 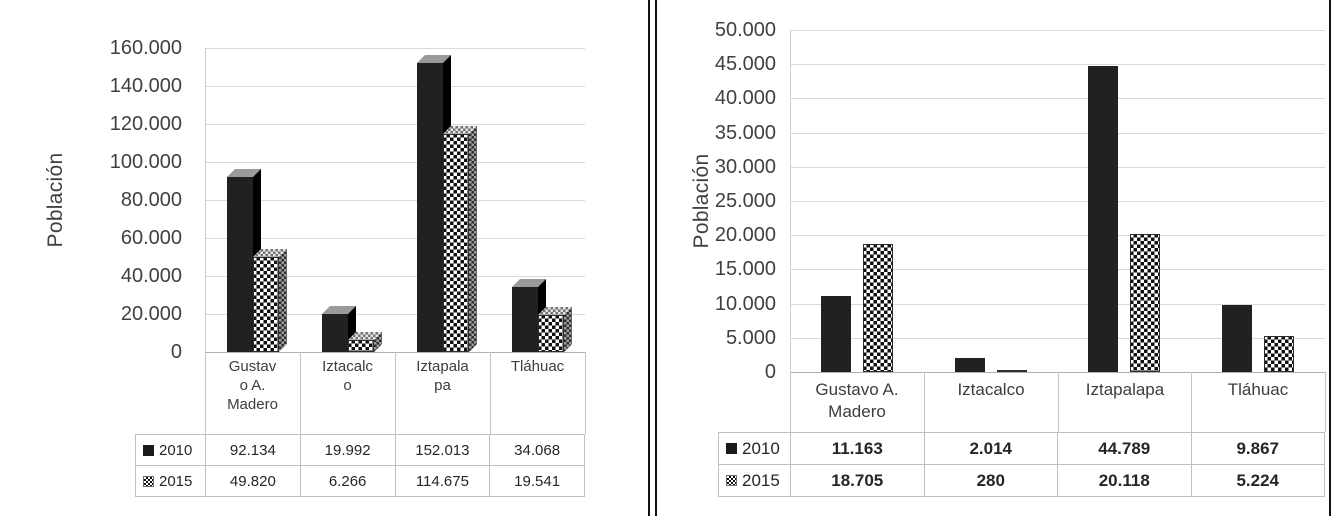 What do you see at coordinates (205, 200) in the screenshot?
I see `y-axis-line` at bounding box center [205, 200].